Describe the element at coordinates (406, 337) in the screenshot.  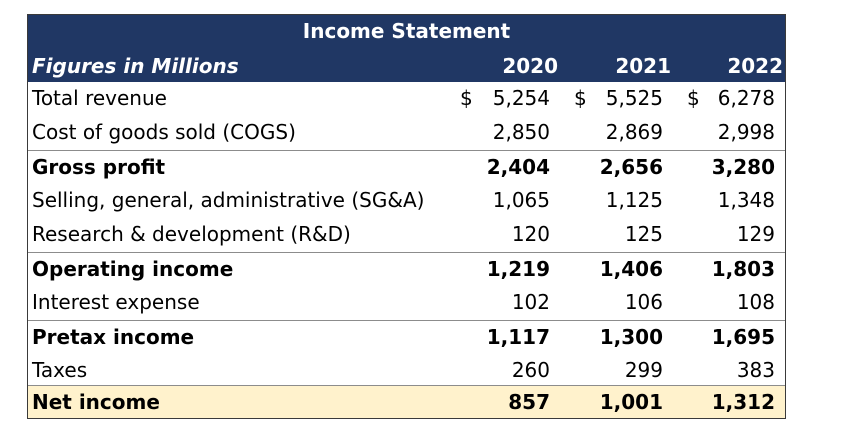
I see `row-pretax-income: Pretax income 1,117 1,300 1,695` at that location.